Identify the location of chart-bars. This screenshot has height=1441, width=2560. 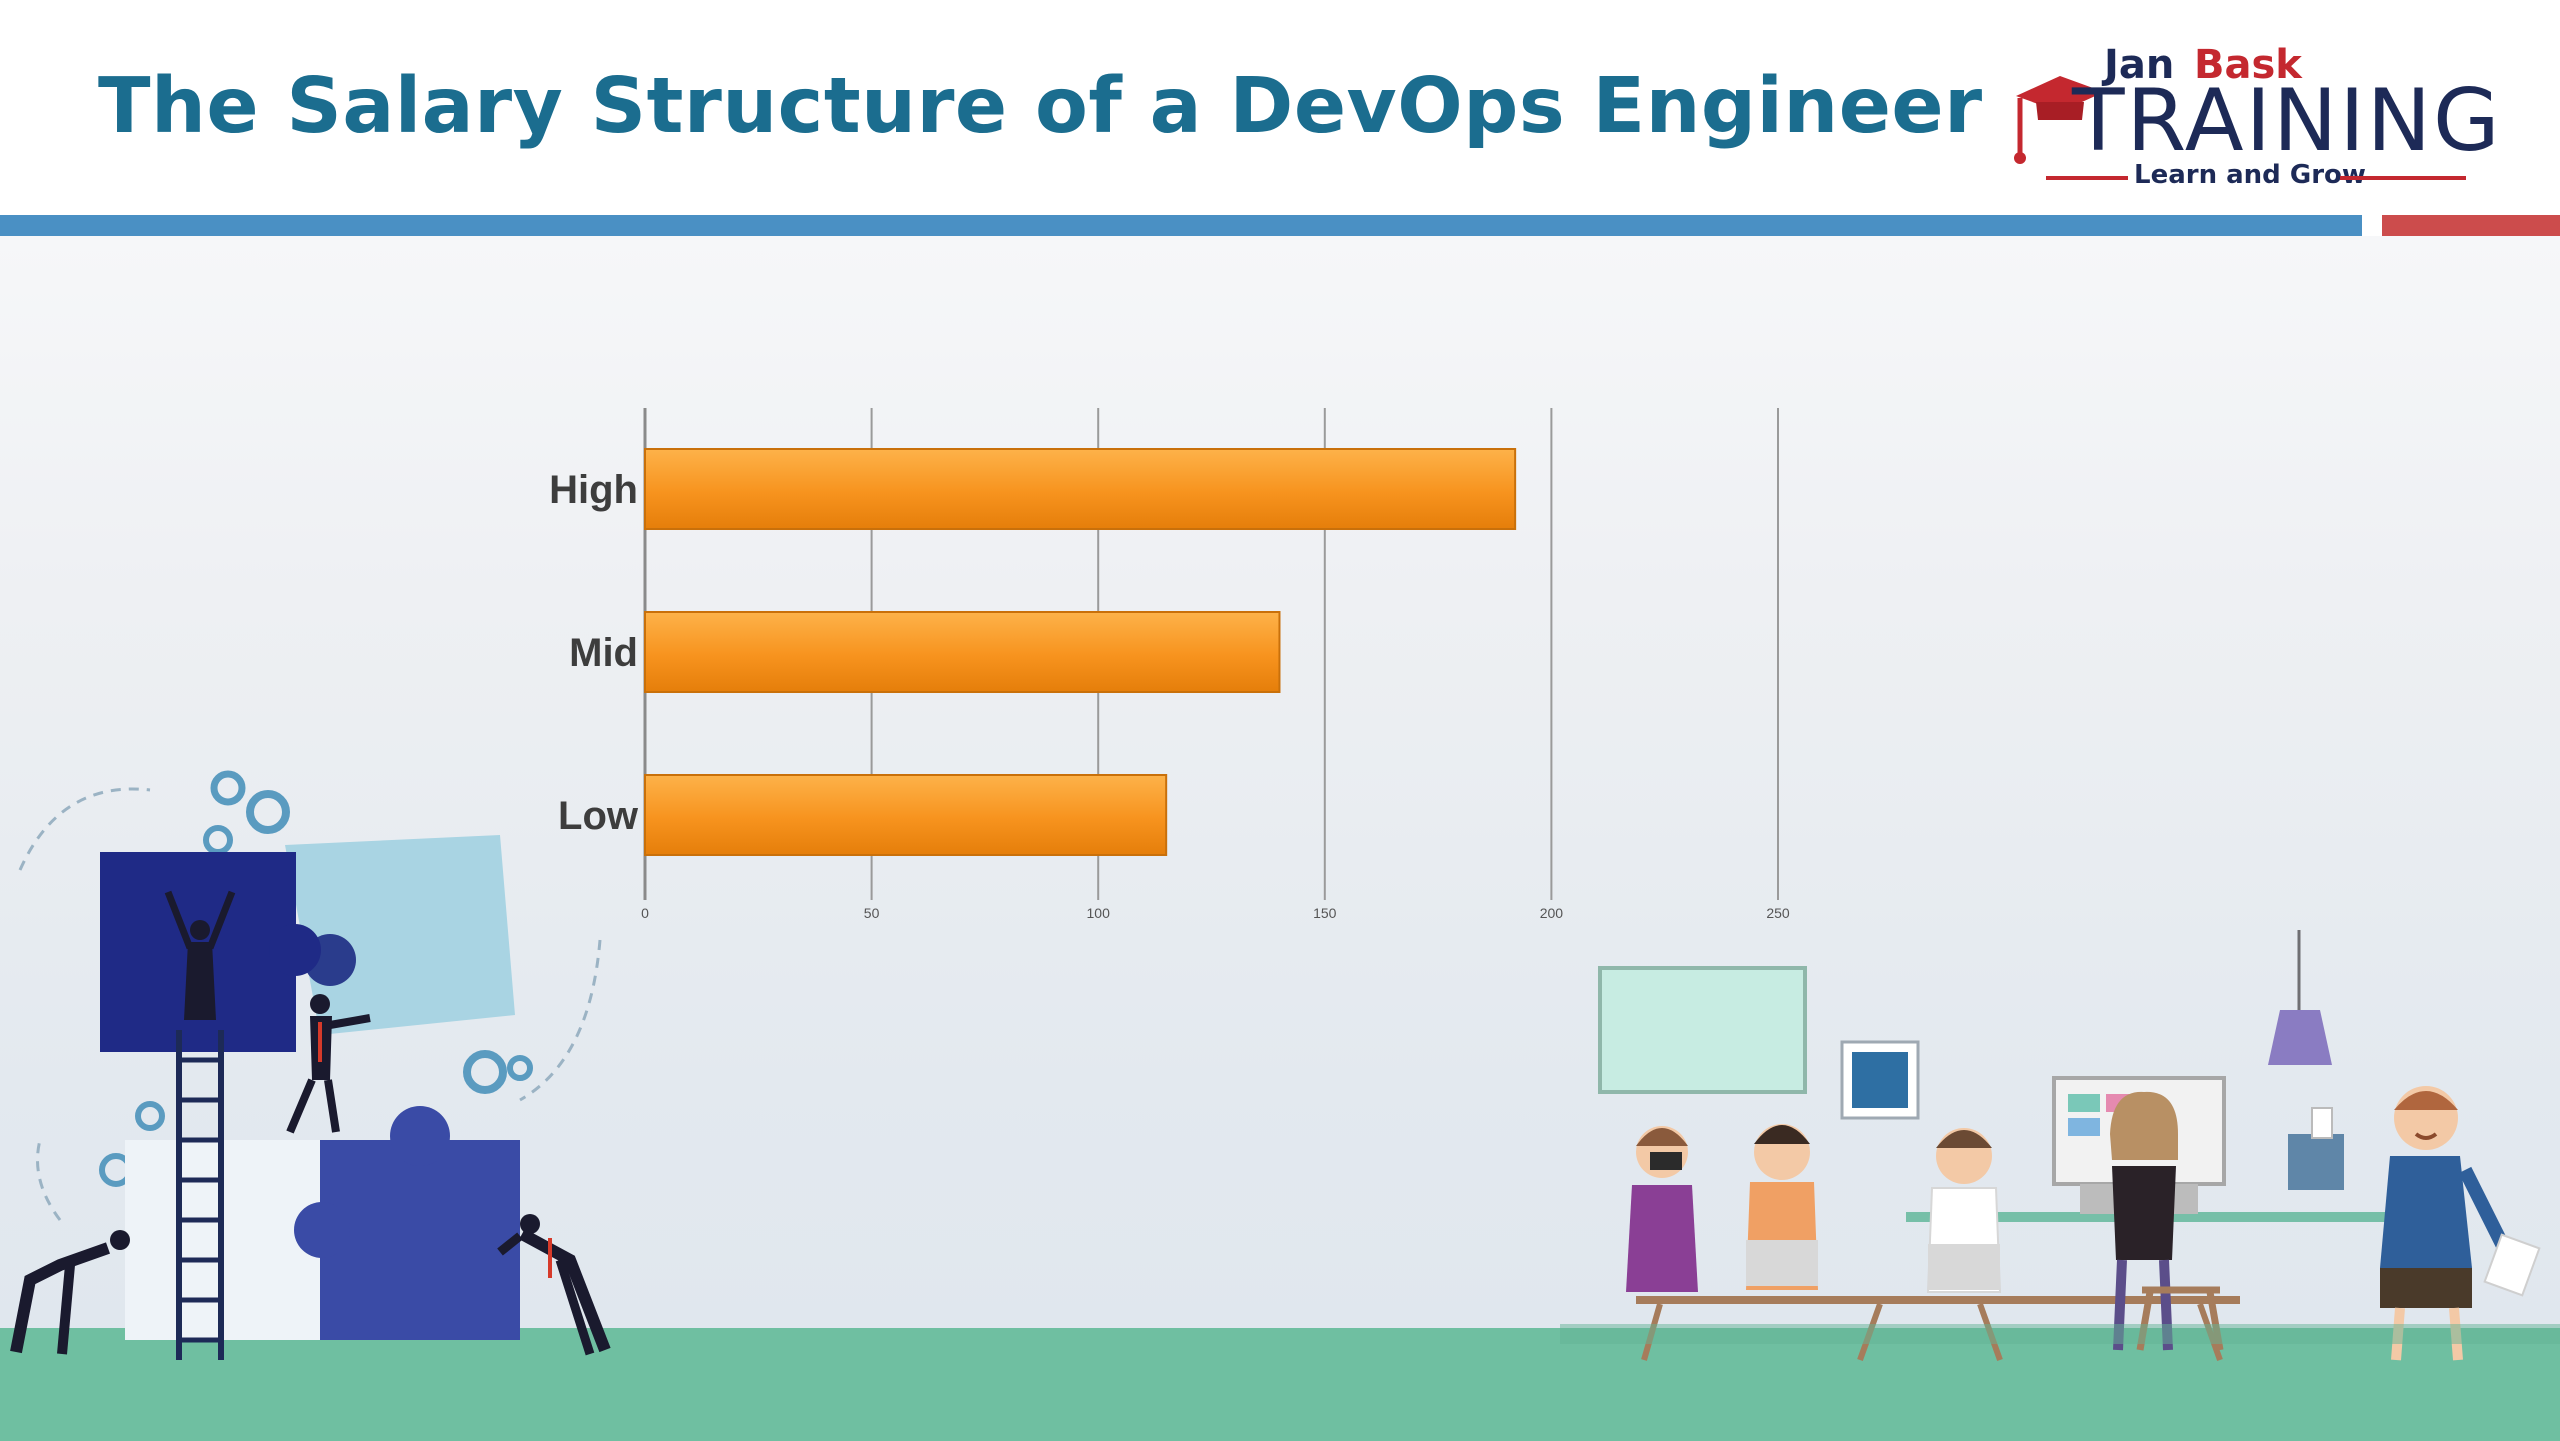
(1080, 652).